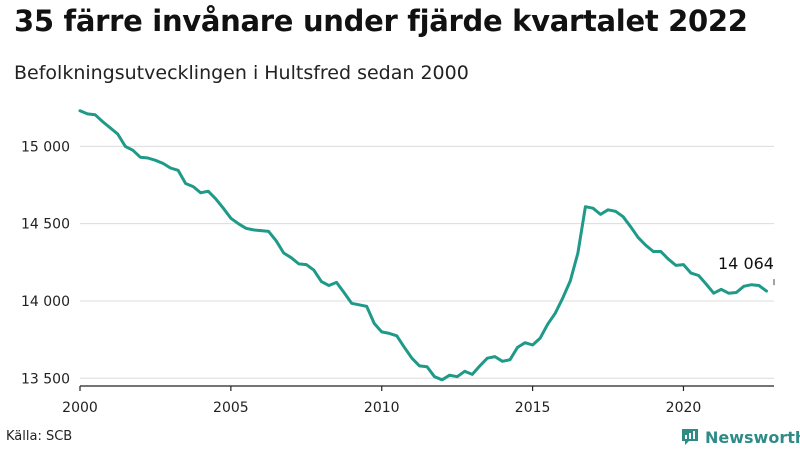 The height and width of the screenshot is (450, 800). I want to click on x-tick-label: 2015, so click(533, 408).